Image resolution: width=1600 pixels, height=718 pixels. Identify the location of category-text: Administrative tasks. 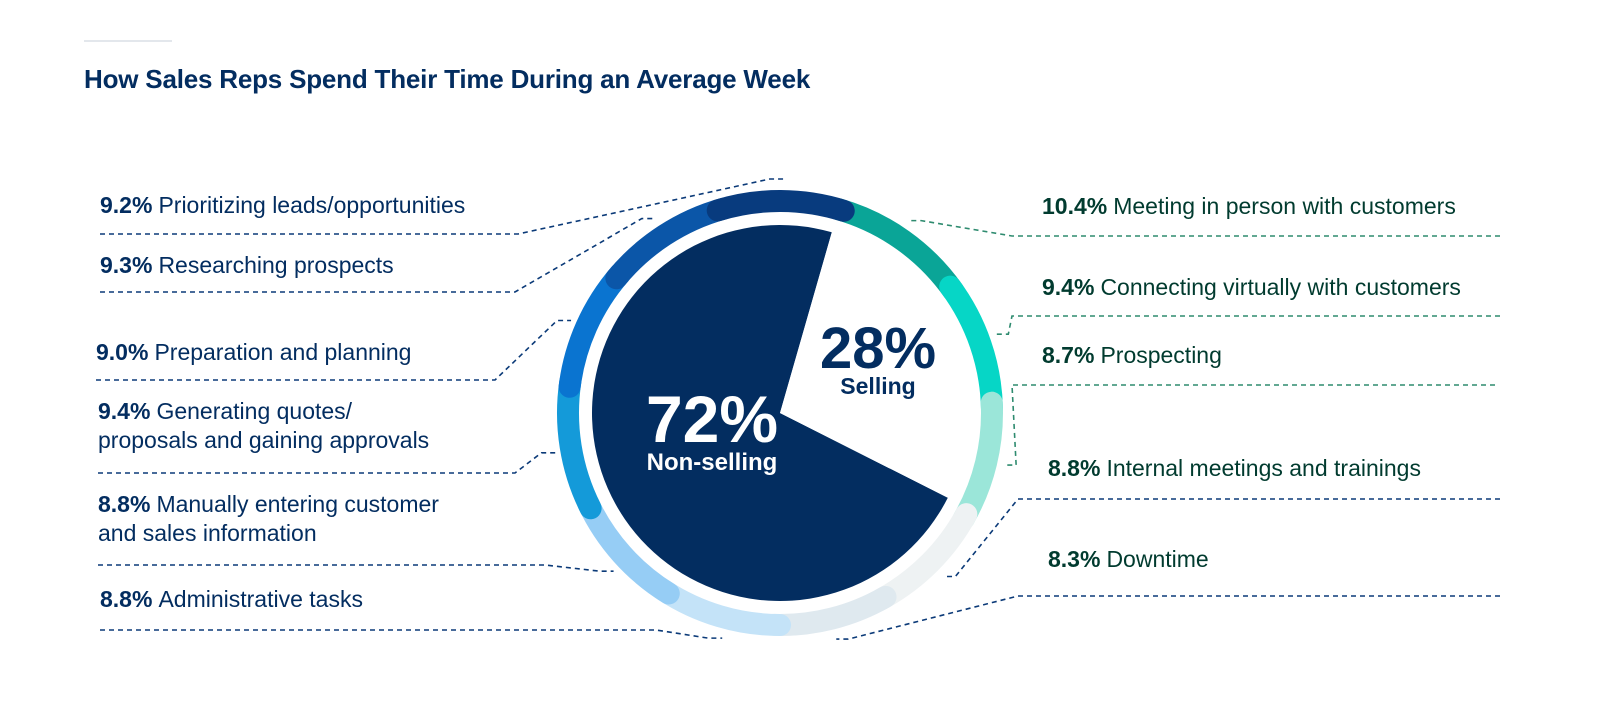
(260, 599).